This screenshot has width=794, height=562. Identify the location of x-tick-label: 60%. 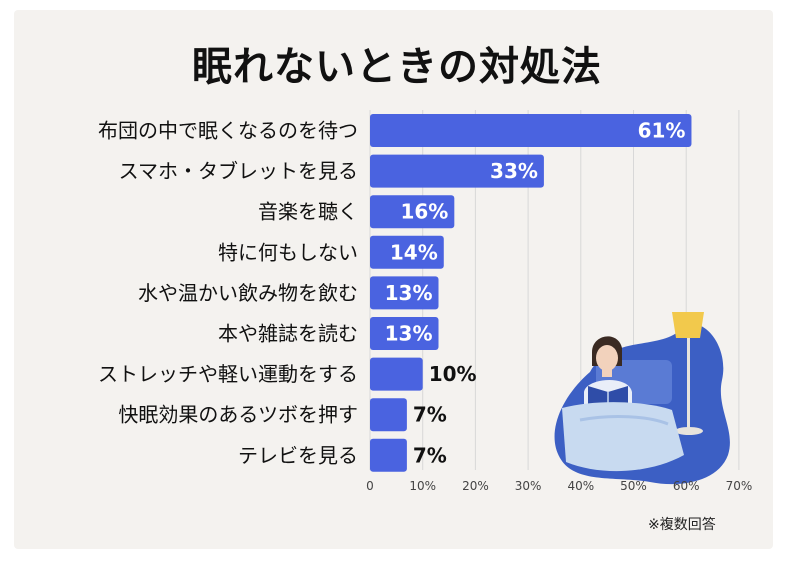
(686, 486).